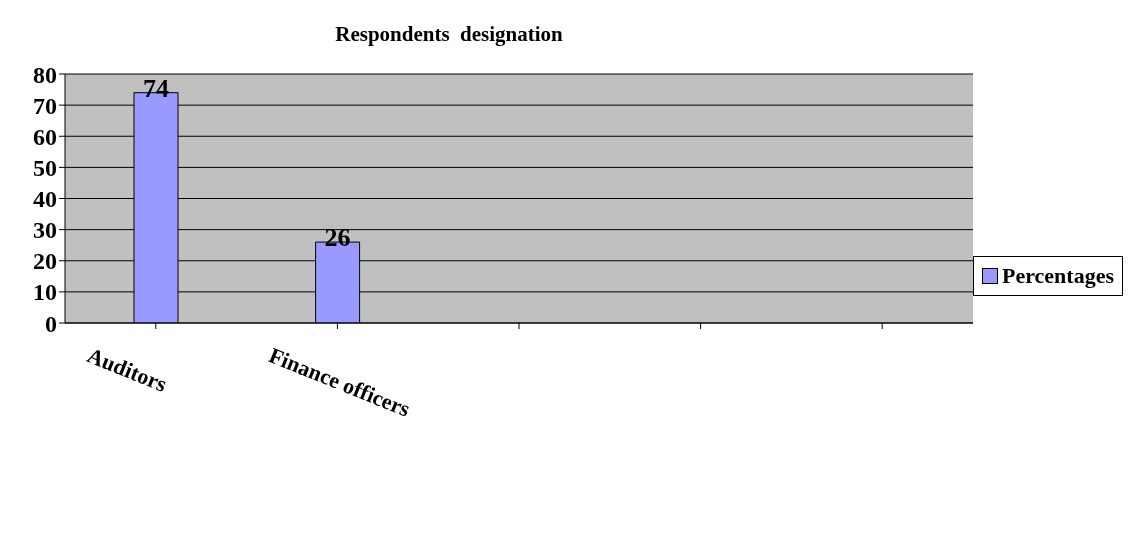 The height and width of the screenshot is (551, 1131). Describe the element at coordinates (45, 199) in the screenshot. I see `y-tick-label: 40` at that location.